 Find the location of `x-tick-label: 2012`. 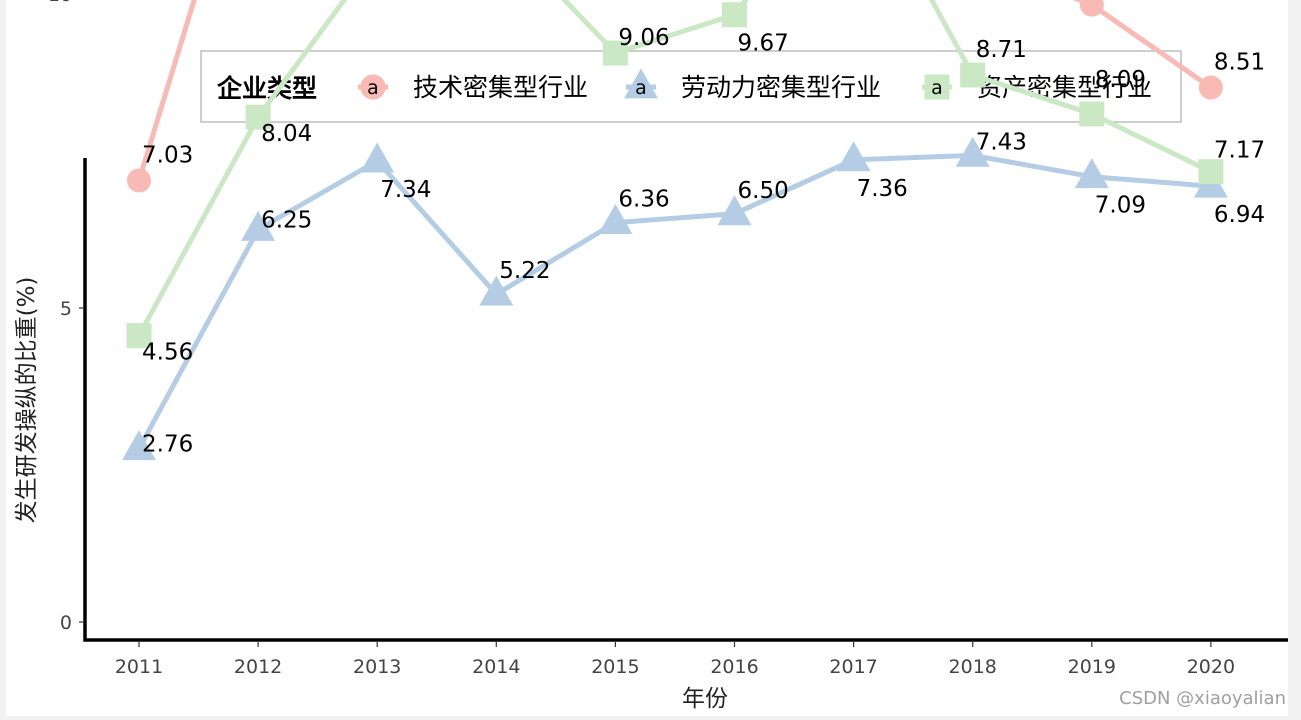

x-tick-label: 2012 is located at coordinates (258, 667).